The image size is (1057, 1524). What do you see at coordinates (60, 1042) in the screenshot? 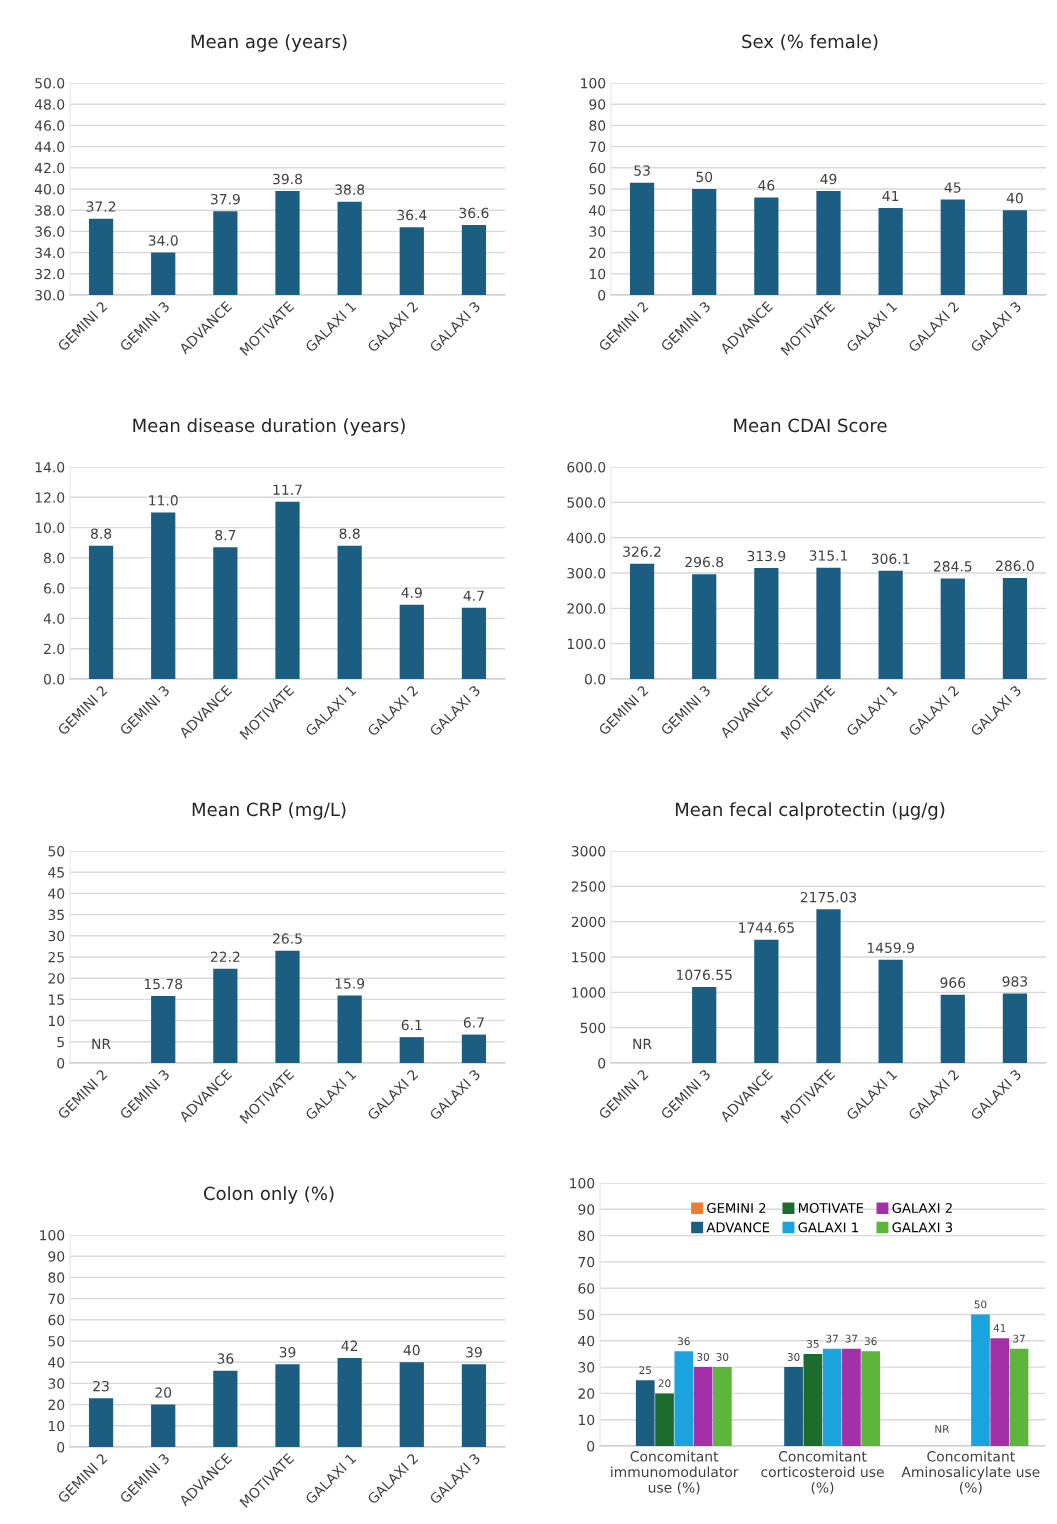
I see `y-tick-label: 5` at bounding box center [60, 1042].